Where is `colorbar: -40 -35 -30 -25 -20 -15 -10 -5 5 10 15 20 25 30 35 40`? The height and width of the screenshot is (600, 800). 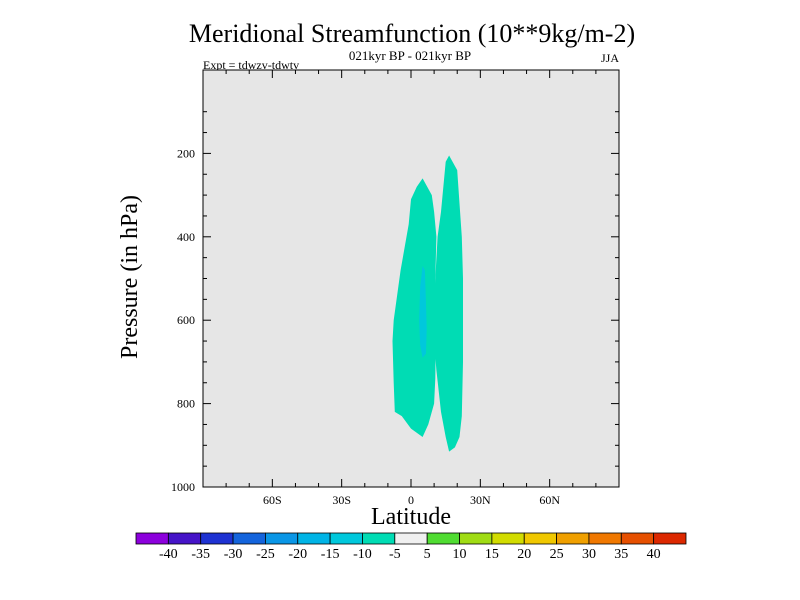 colorbar: -40 -35 -30 -25 -20 -15 -10 -5 5 10 15 20 25 30 35 40 is located at coordinates (411, 547).